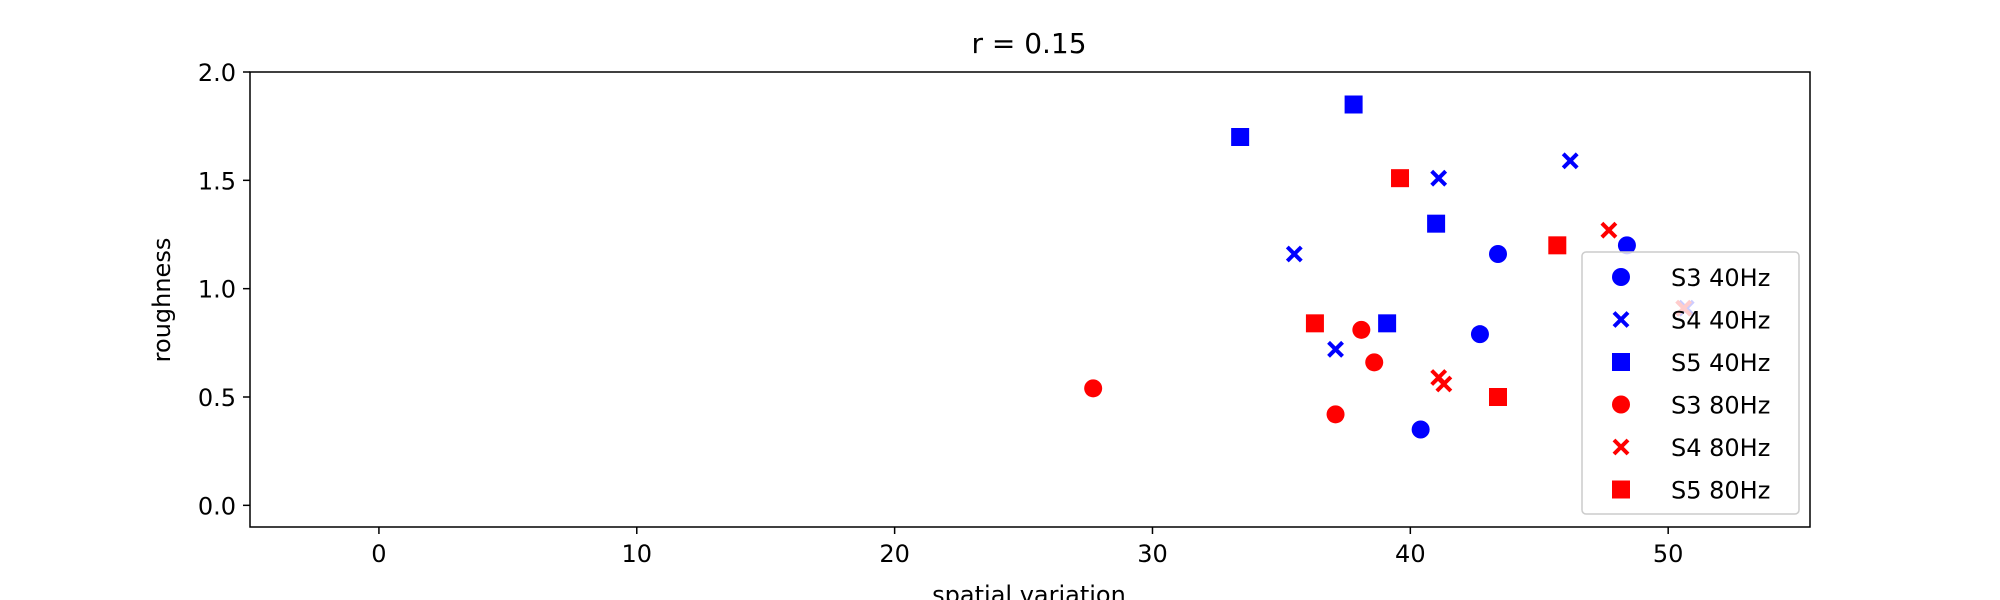  What do you see at coordinates (1152, 554) in the screenshot?
I see `x-tick-label: 30` at bounding box center [1152, 554].